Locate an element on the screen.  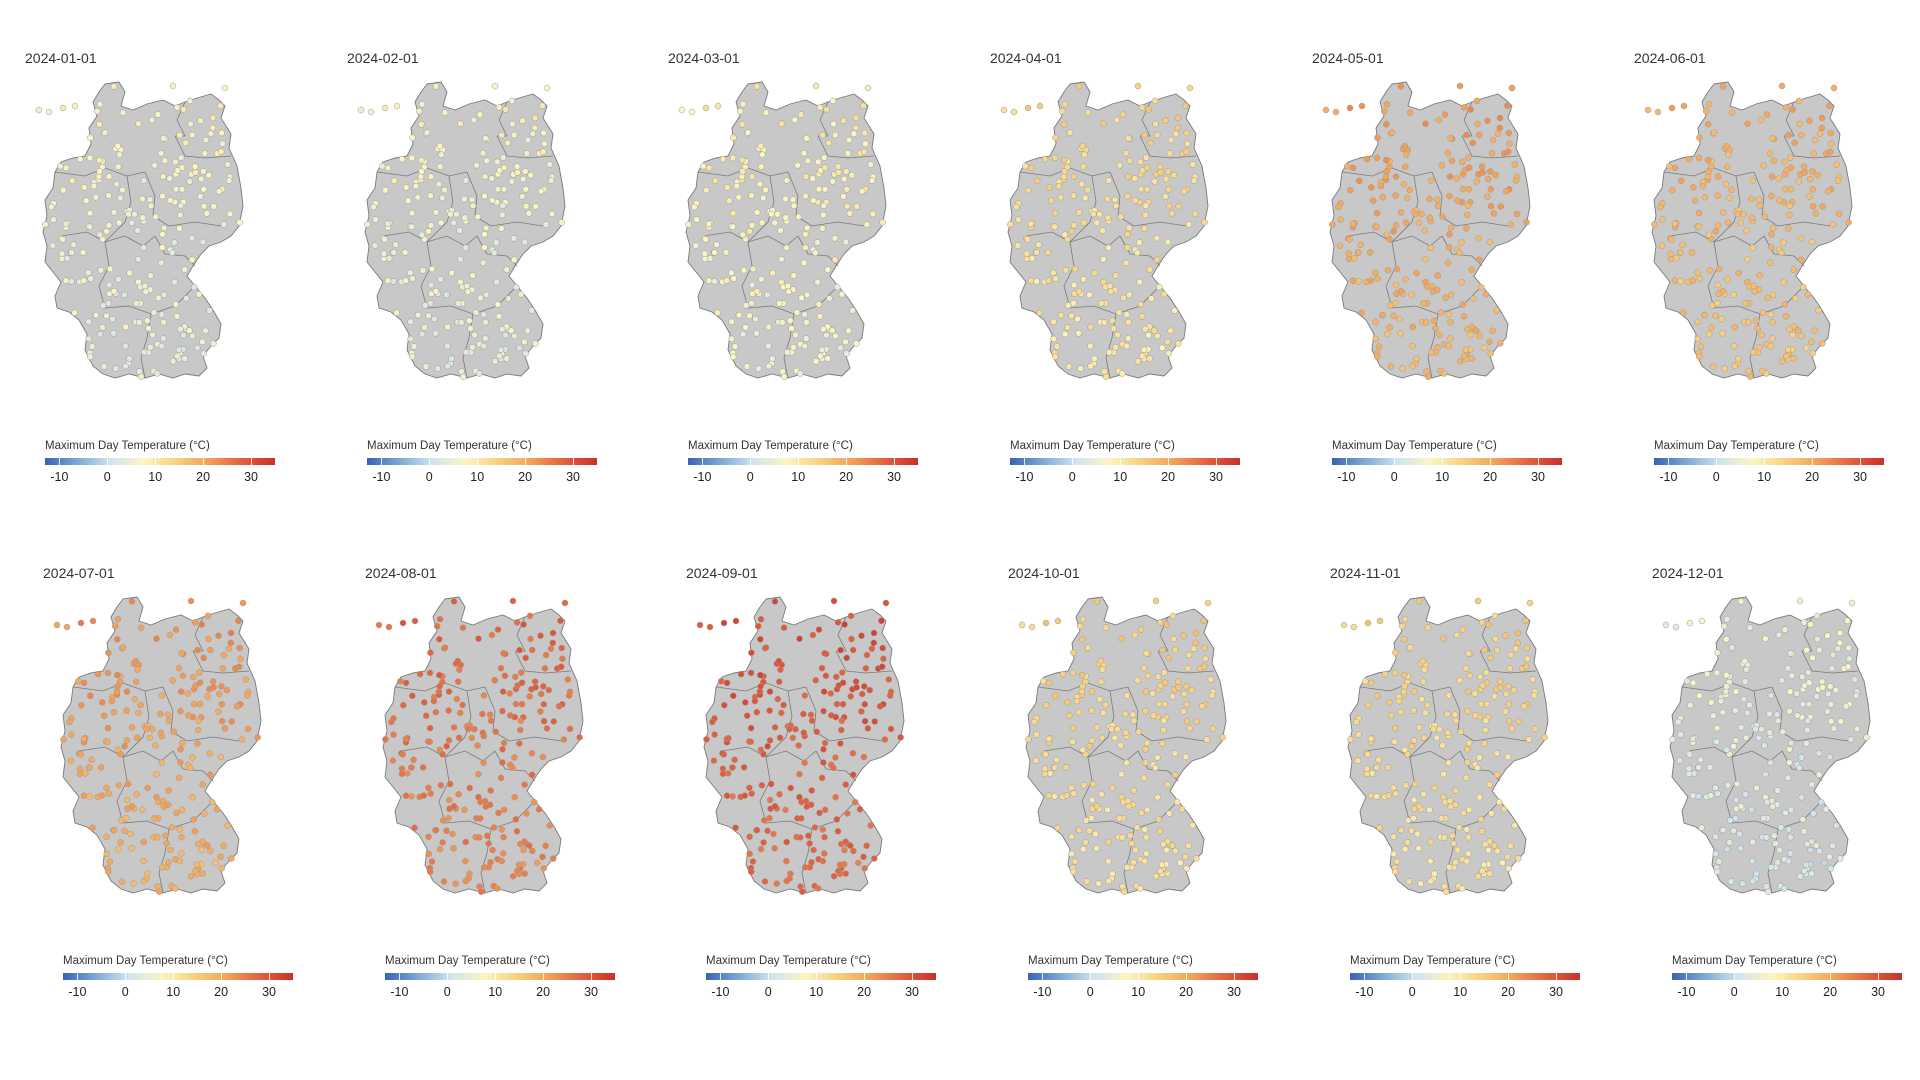
legend-color-bar is located at coordinates (1447, 461).